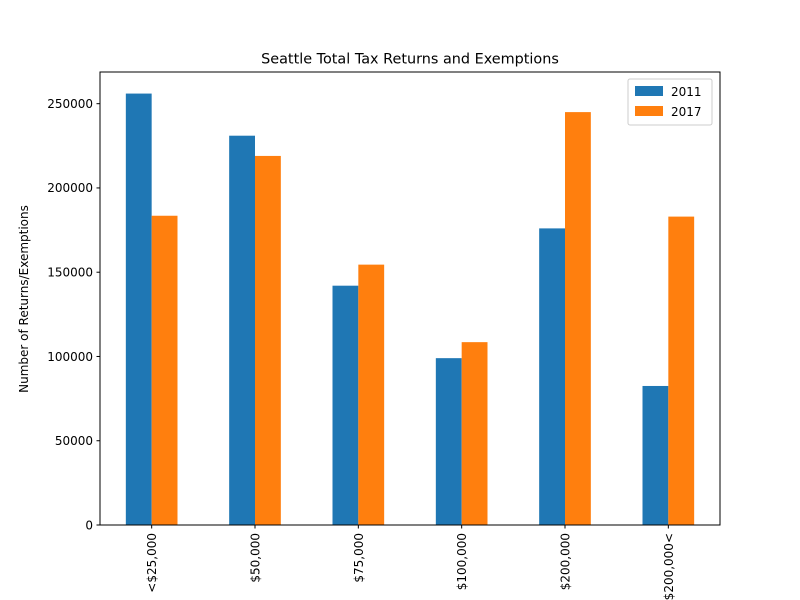 This screenshot has height=600, width=800. Describe the element at coordinates (152, 563) in the screenshot. I see `x-tick-label: <$25,000` at that location.